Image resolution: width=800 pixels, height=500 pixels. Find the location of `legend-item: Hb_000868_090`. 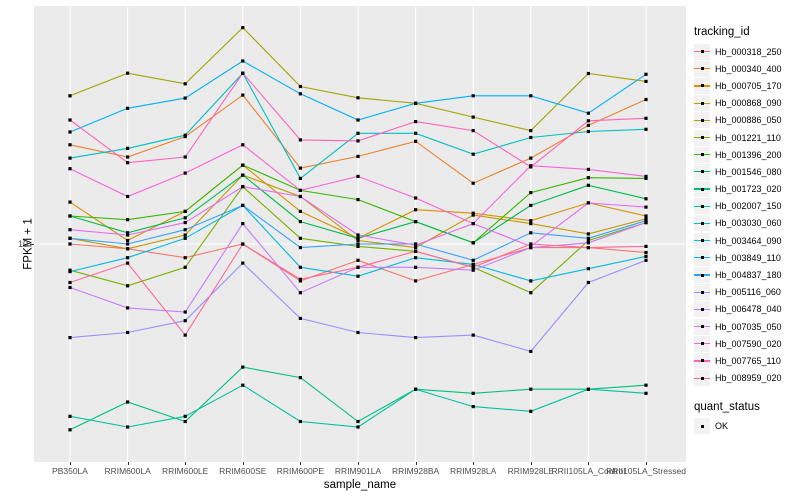

legend-item: Hb_000868_090 is located at coordinates (746, 103).